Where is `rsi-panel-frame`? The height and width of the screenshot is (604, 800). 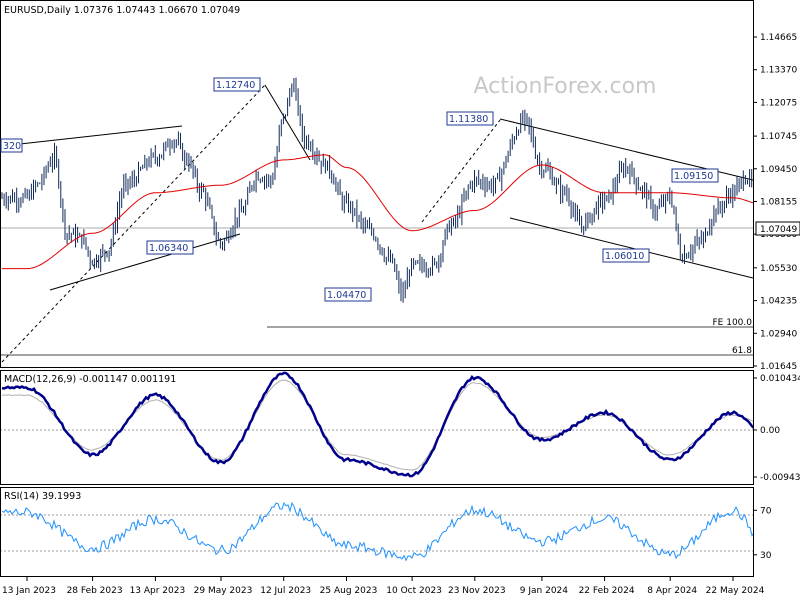
rsi-panel-frame is located at coordinates (377, 532).